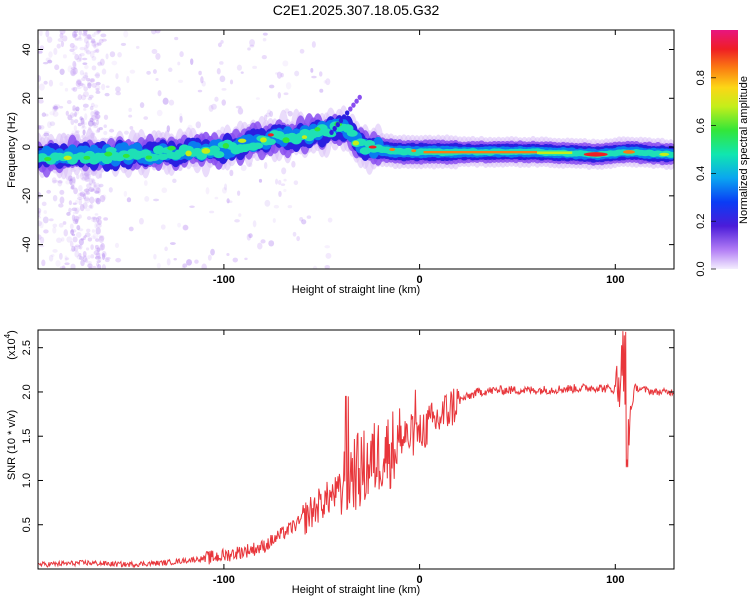  Describe the element at coordinates (27, 196) in the screenshot. I see `spec-y-tick-label: -20` at that location.